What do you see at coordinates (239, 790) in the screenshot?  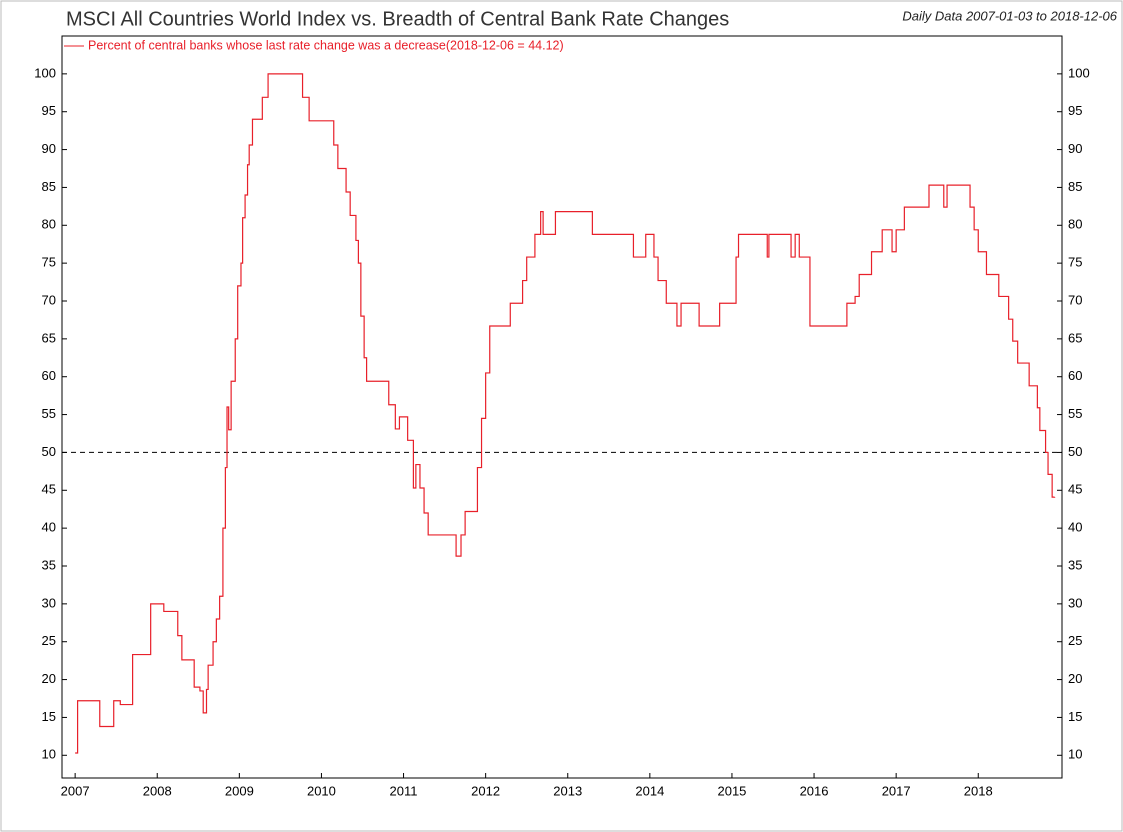 I see `x-tick-label: 2009` at bounding box center [239, 790].